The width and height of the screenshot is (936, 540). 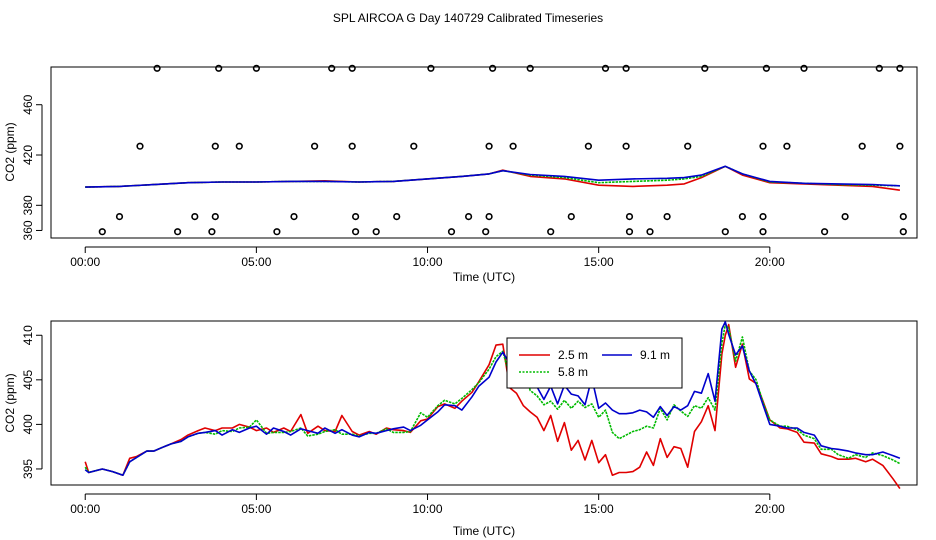 I want to click on top-y-axis: 360 380 420 460, so click(x=32, y=167).